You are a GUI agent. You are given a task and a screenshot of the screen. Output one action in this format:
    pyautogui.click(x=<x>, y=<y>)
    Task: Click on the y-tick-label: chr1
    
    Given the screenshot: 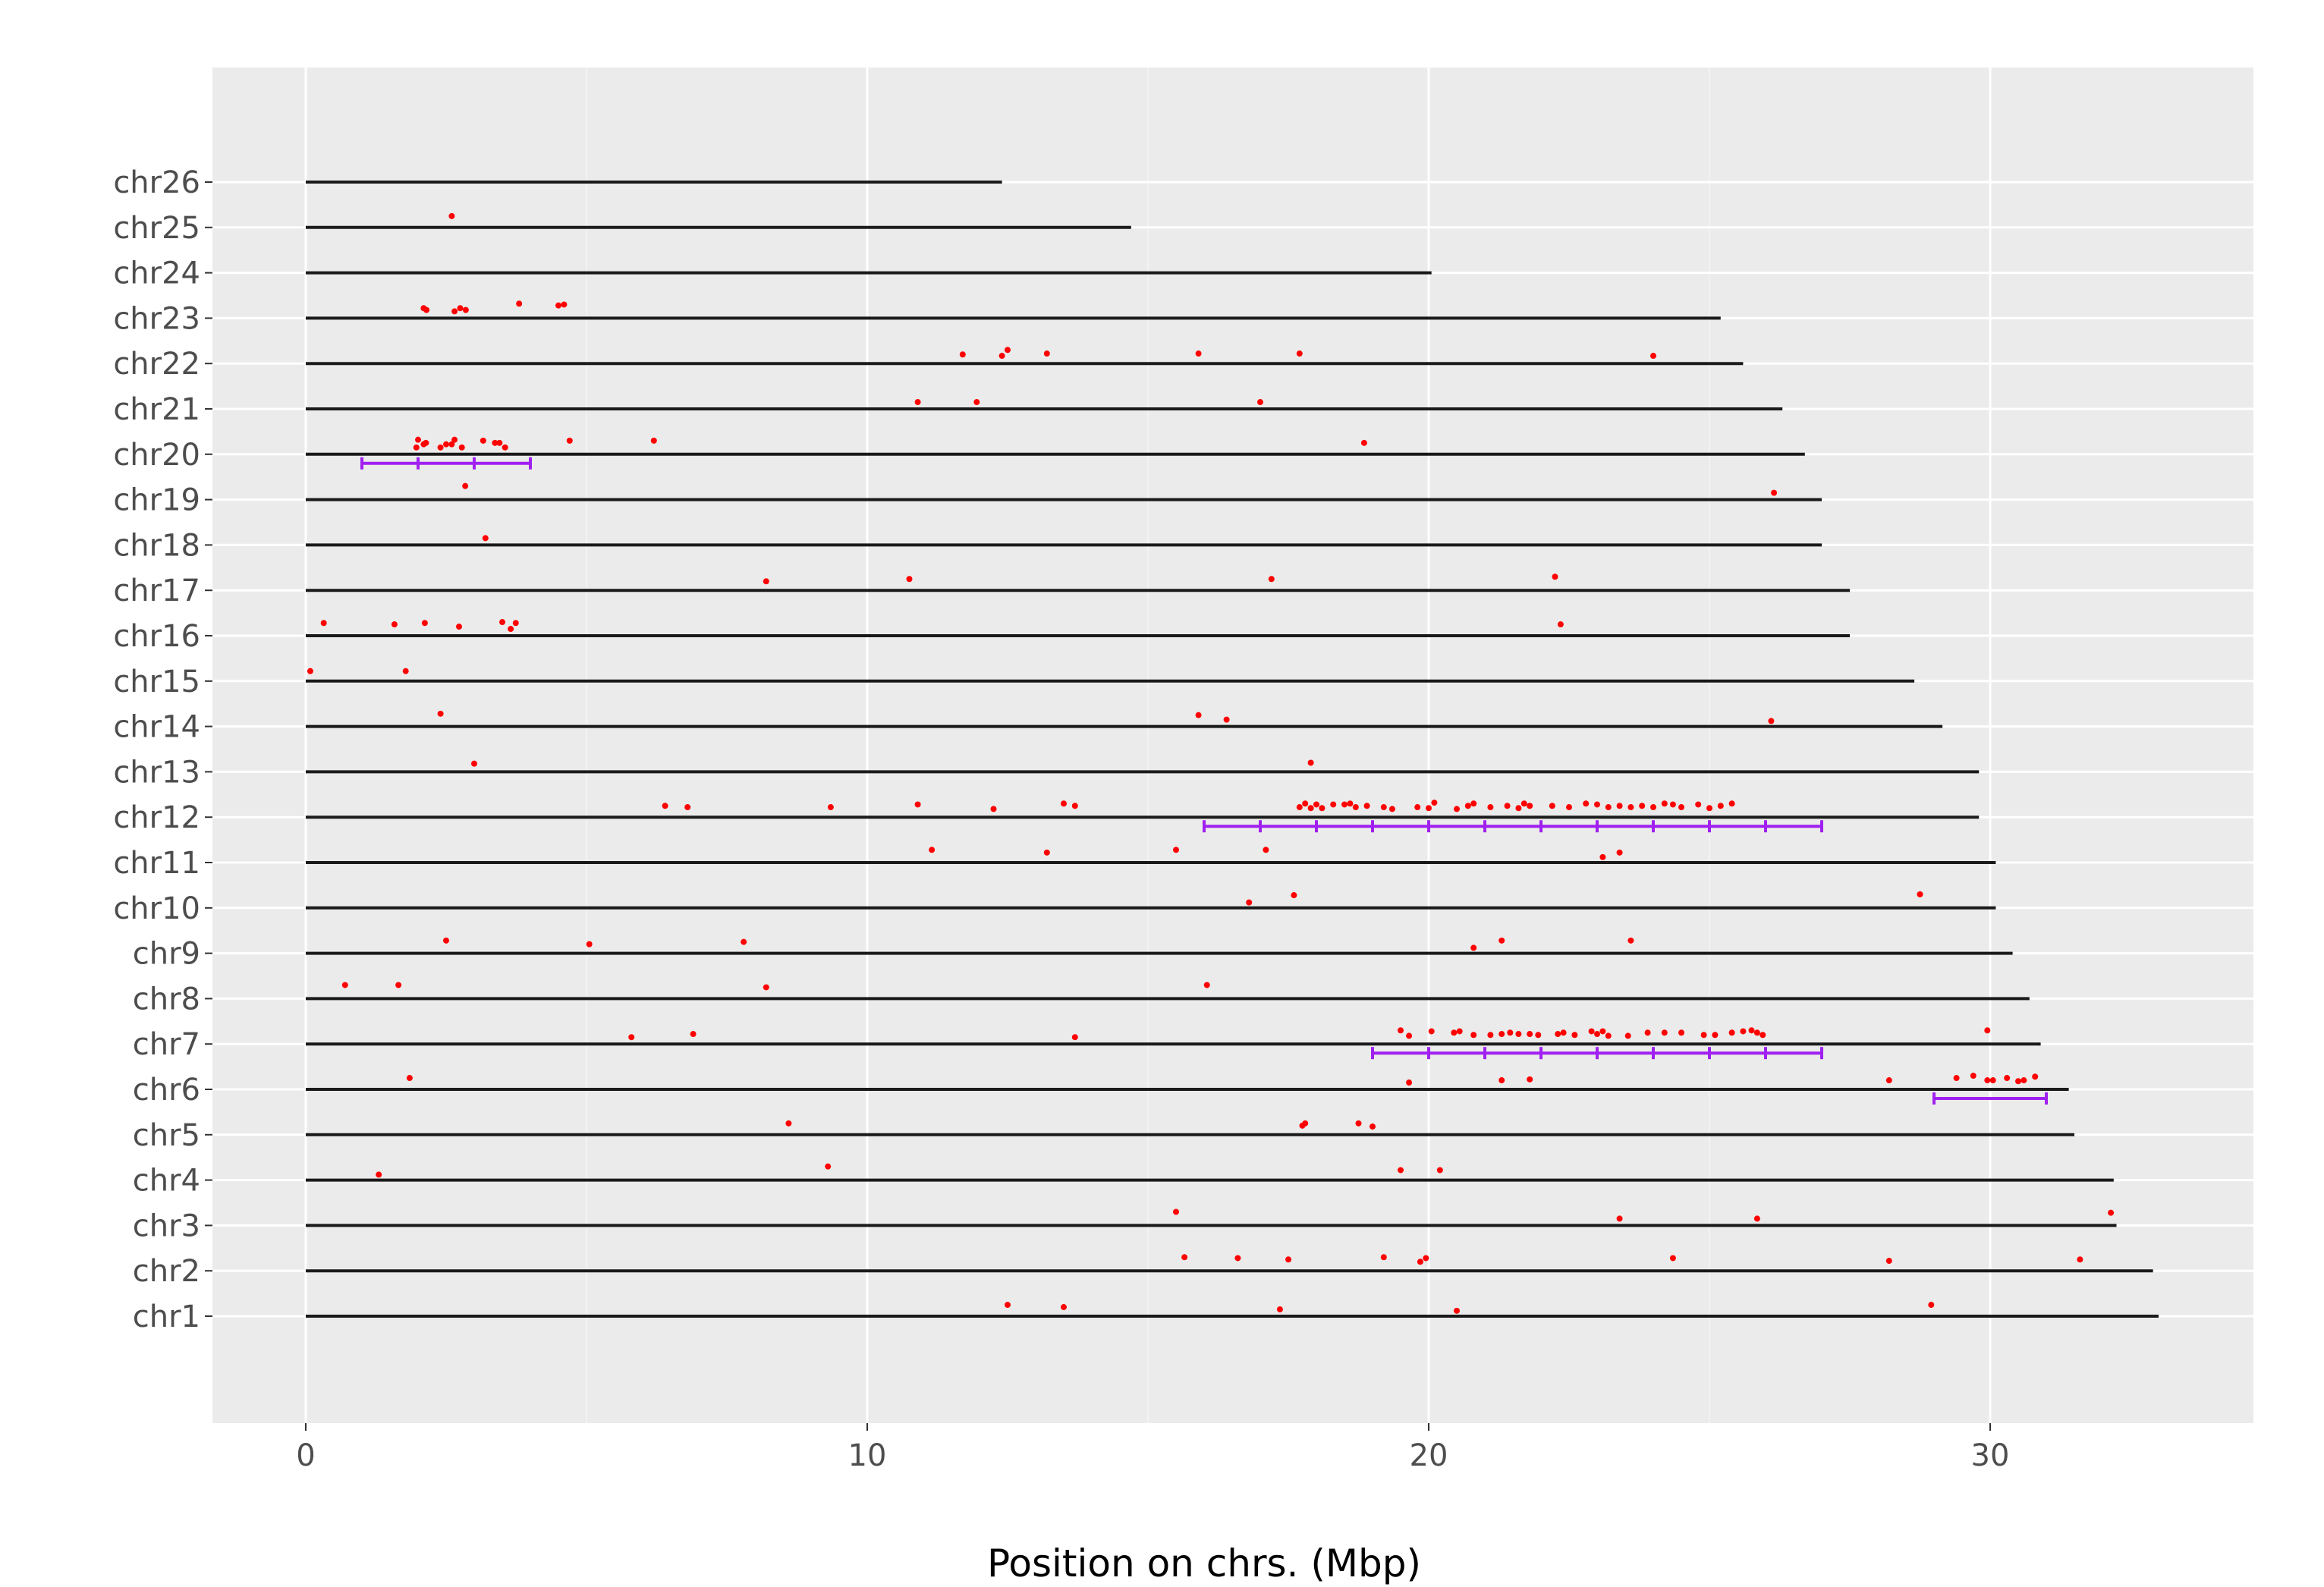 What is the action you would take?
    pyautogui.click(x=166, y=1316)
    